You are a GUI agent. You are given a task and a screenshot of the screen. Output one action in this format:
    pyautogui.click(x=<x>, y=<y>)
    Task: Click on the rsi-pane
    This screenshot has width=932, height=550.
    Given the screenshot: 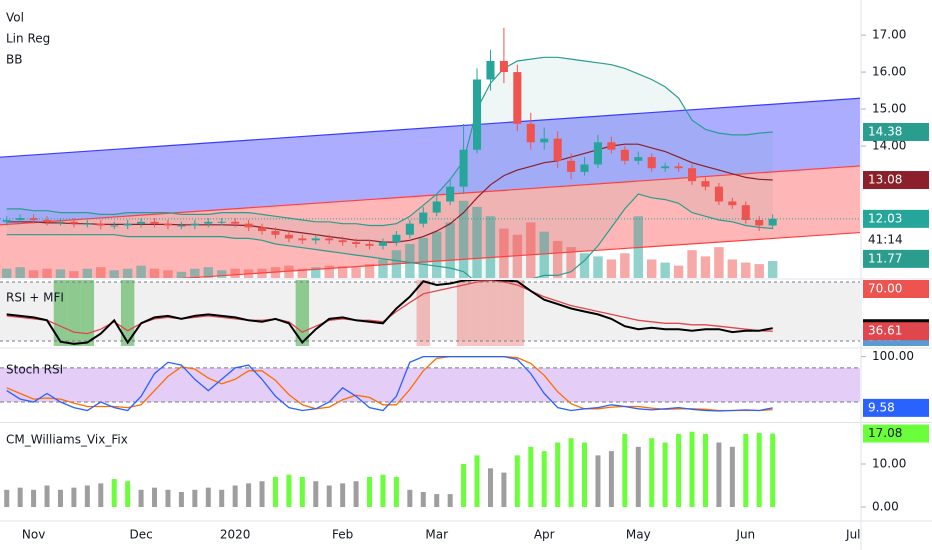 What is the action you would take?
    pyautogui.click(x=430, y=313)
    